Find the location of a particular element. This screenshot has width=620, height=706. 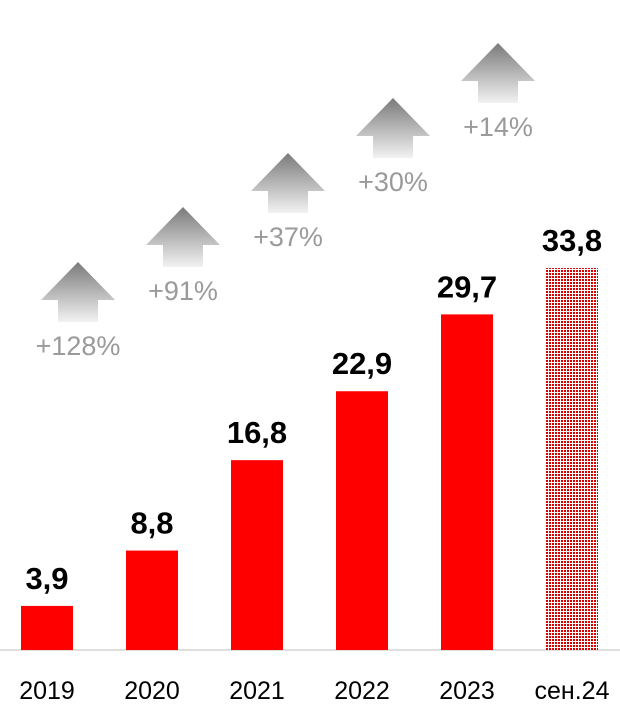

bar-value-label: 3,9 is located at coordinates (46, 578).